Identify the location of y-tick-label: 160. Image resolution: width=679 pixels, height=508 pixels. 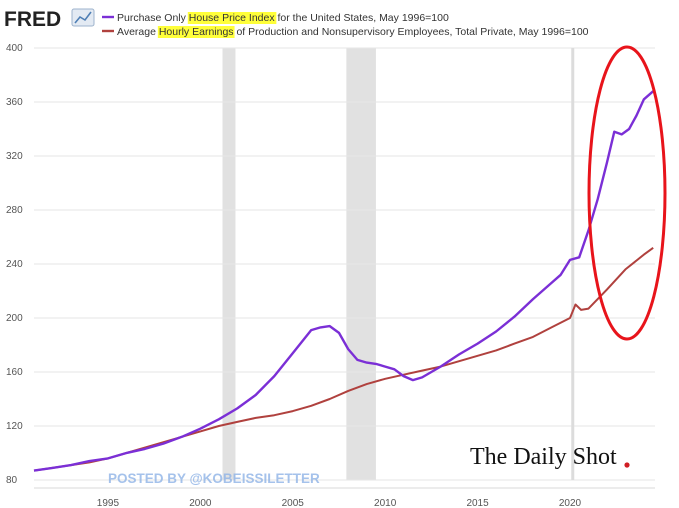
(14, 372).